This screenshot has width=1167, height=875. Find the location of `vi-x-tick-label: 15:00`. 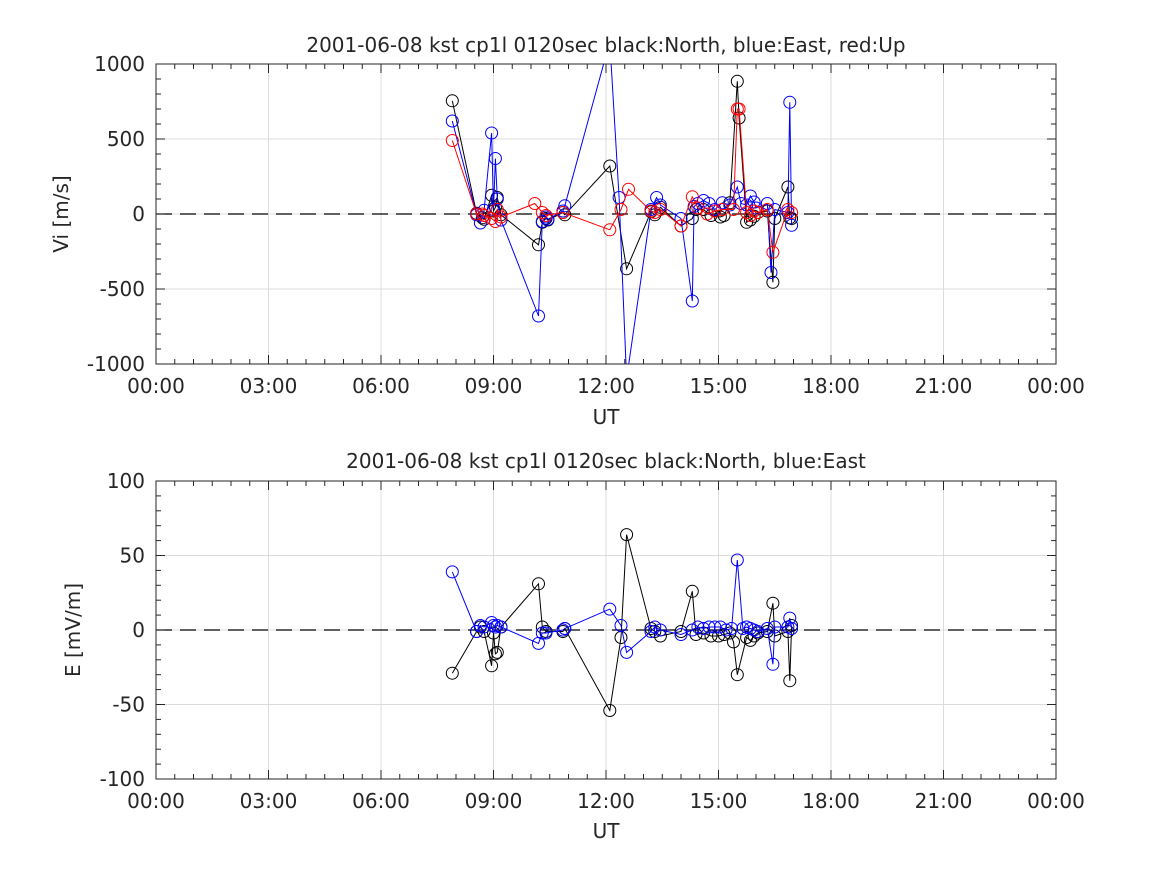

vi-x-tick-label: 15:00 is located at coordinates (719, 386).